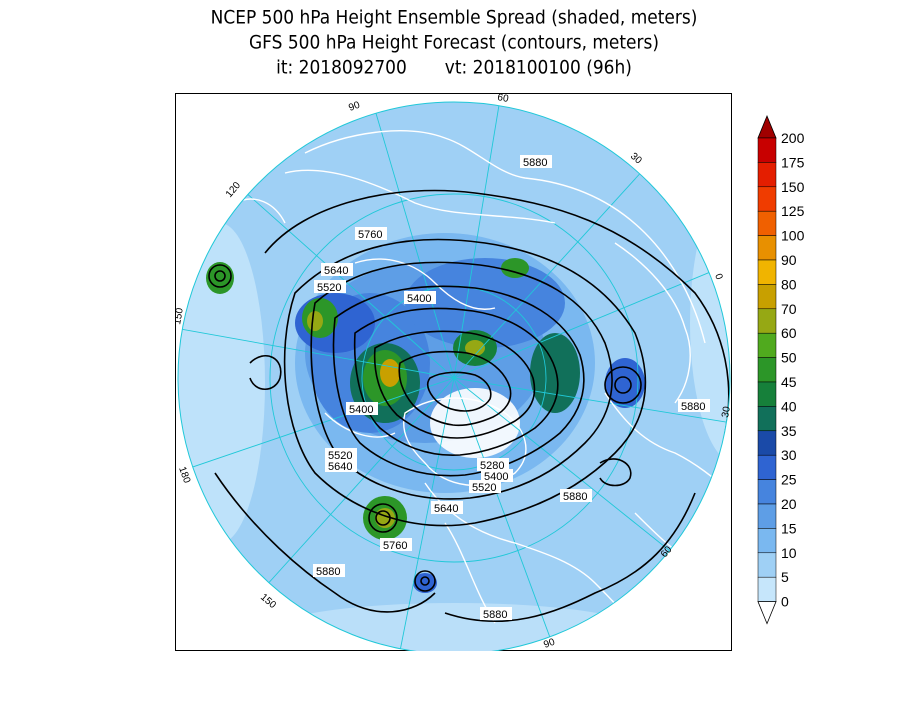 Image resolution: width=908 pixels, height=702 pixels. I want to click on colorbar-tick-label: 40, so click(789, 406).